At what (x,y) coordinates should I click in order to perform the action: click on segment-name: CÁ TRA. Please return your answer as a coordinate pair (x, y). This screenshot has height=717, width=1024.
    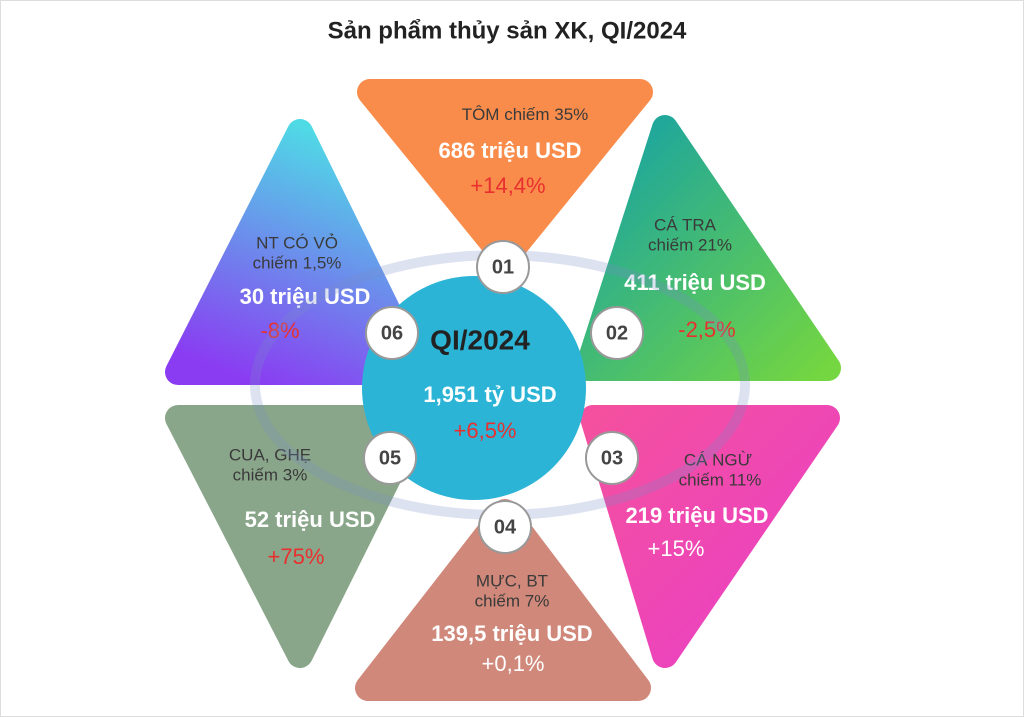
    Looking at the image, I should click on (685, 224).